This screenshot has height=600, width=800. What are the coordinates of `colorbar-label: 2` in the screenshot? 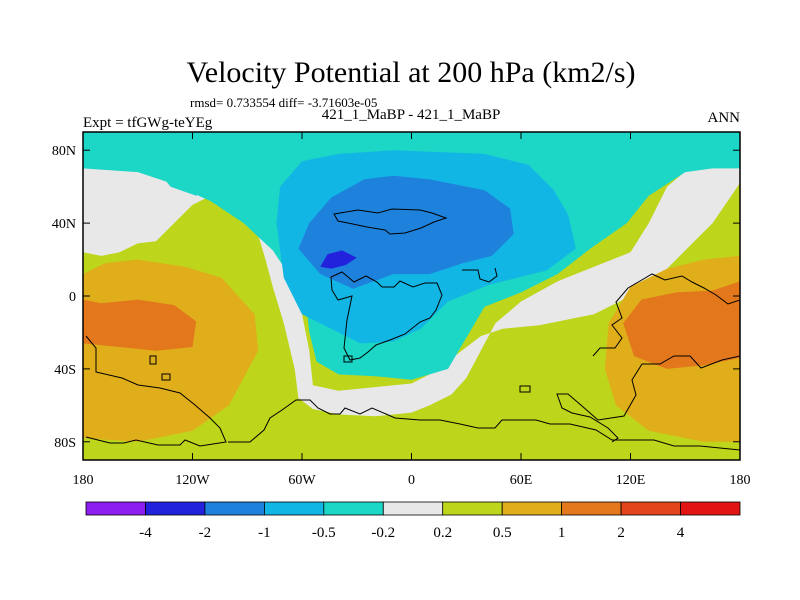 It's located at (621, 533).